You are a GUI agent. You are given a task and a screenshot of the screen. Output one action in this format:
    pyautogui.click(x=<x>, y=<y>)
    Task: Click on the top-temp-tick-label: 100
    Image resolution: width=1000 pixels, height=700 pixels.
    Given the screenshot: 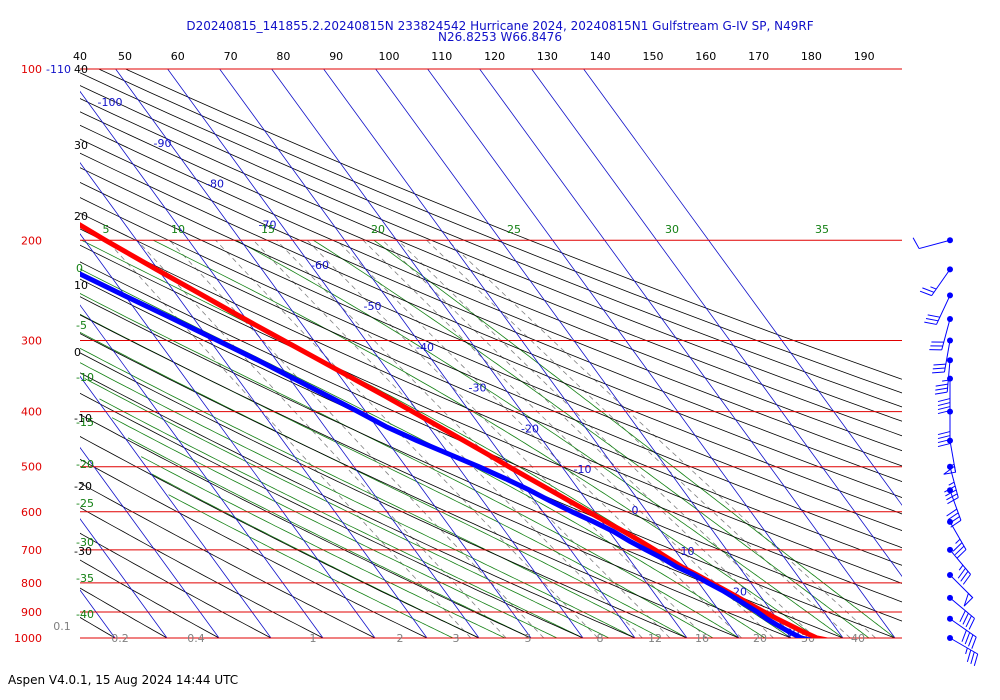 What is the action you would take?
    pyautogui.click(x=389, y=56)
    